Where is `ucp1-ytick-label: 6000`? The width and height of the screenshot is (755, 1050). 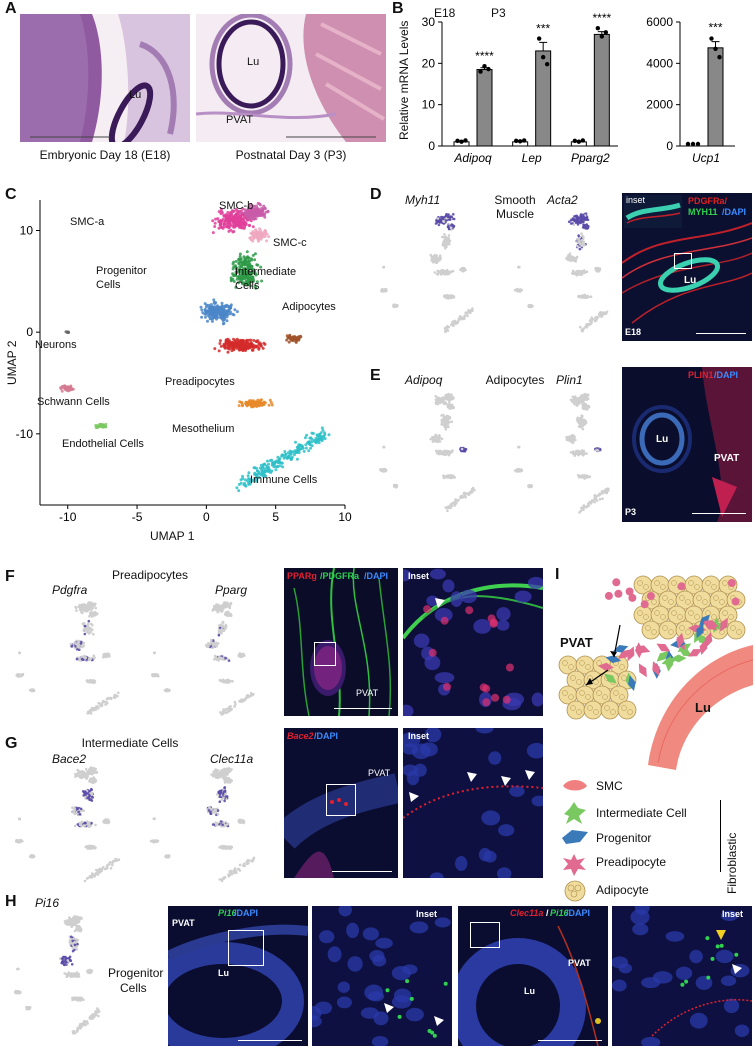 ucp1-ytick-label: 6000 is located at coordinates (659, 22).